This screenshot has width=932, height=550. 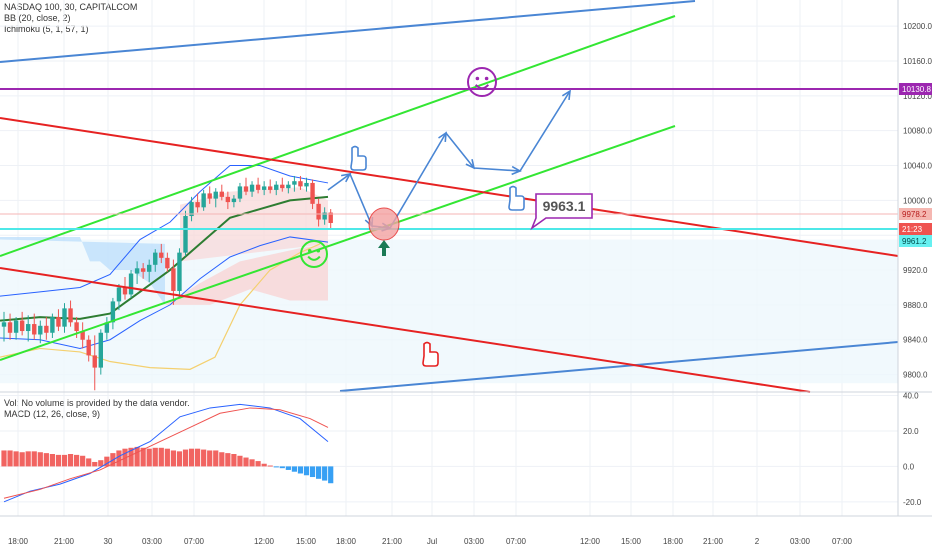 I want to click on y-tick-label-4: 10040.0, so click(x=917, y=166).